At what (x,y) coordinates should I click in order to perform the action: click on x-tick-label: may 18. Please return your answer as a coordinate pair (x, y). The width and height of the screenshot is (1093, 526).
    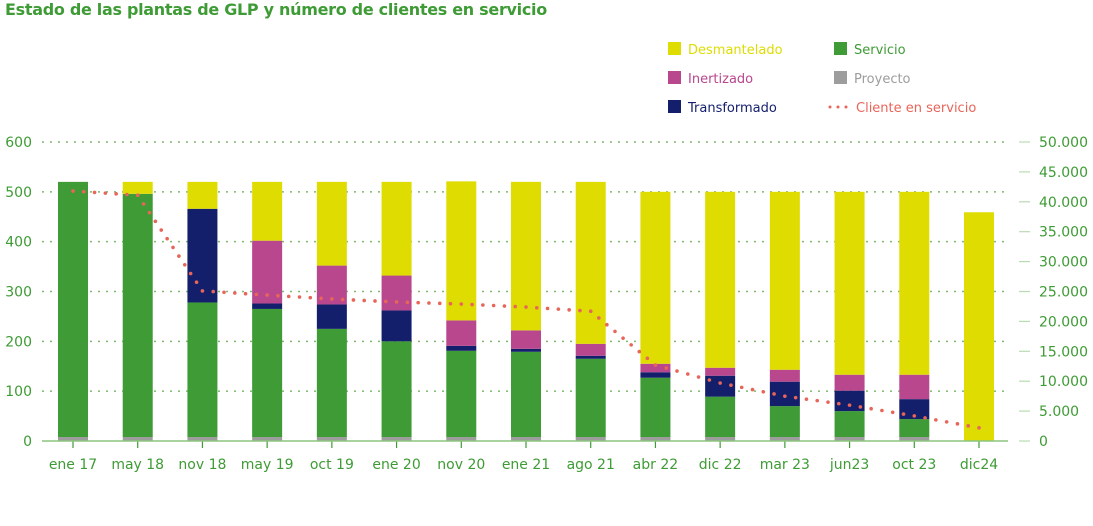
    Looking at the image, I should click on (137, 465).